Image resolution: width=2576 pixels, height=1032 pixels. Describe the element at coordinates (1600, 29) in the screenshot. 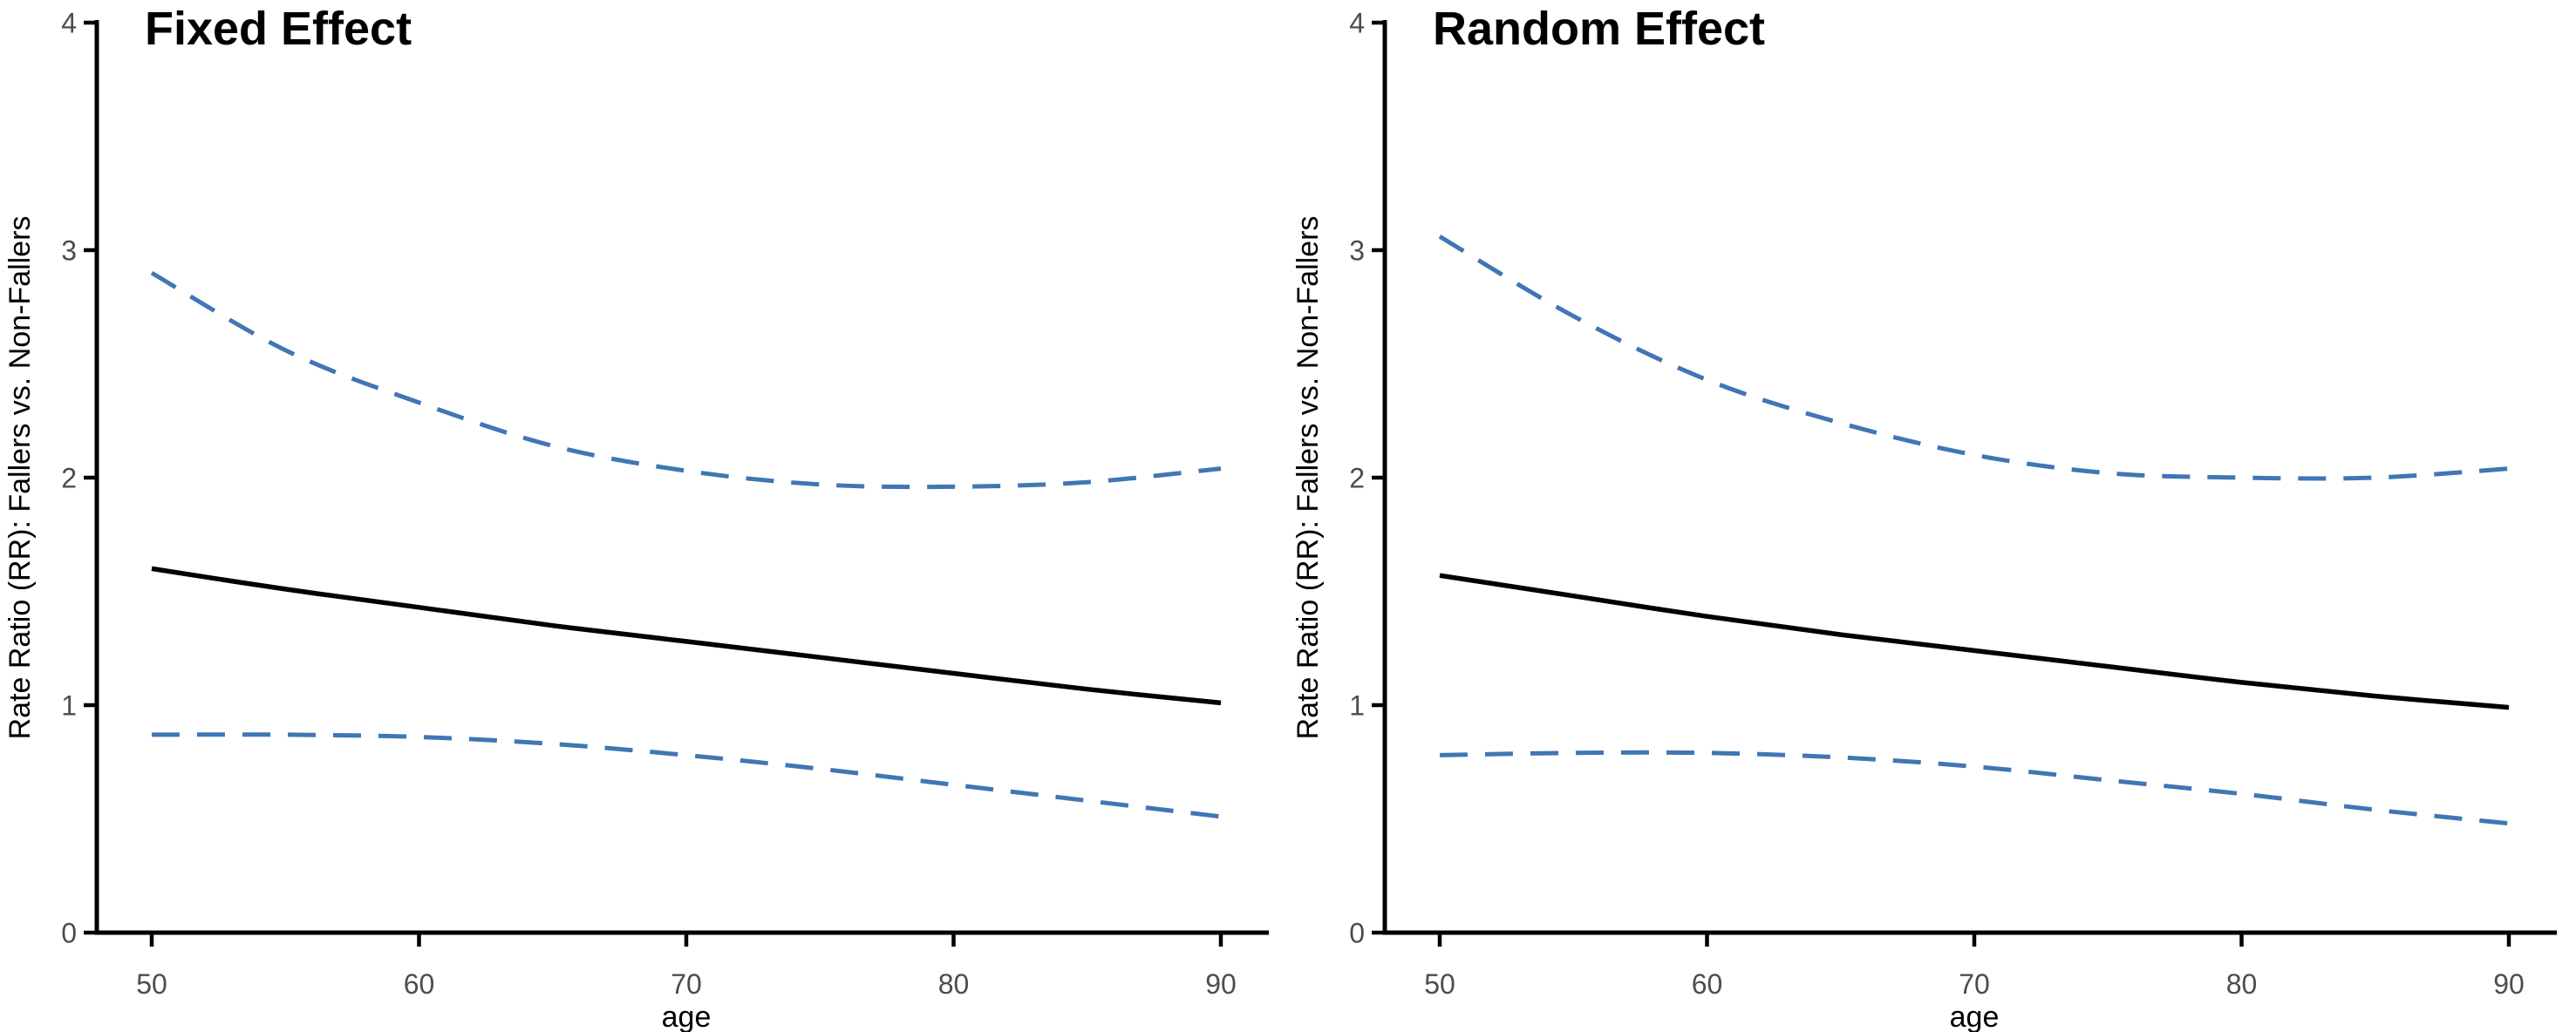

I see `panel-title-random-effect: Random Effect` at that location.